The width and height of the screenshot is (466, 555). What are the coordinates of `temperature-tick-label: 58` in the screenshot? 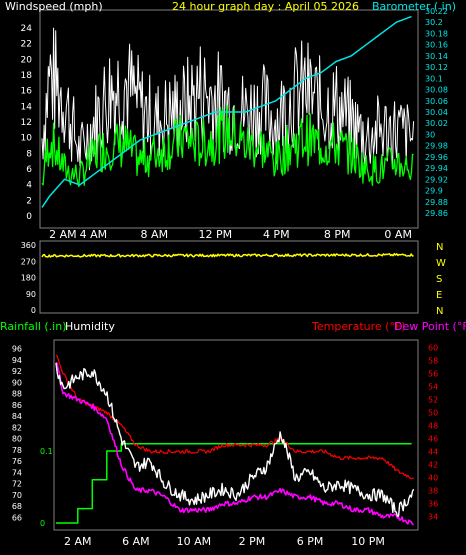 It's located at (433, 361).